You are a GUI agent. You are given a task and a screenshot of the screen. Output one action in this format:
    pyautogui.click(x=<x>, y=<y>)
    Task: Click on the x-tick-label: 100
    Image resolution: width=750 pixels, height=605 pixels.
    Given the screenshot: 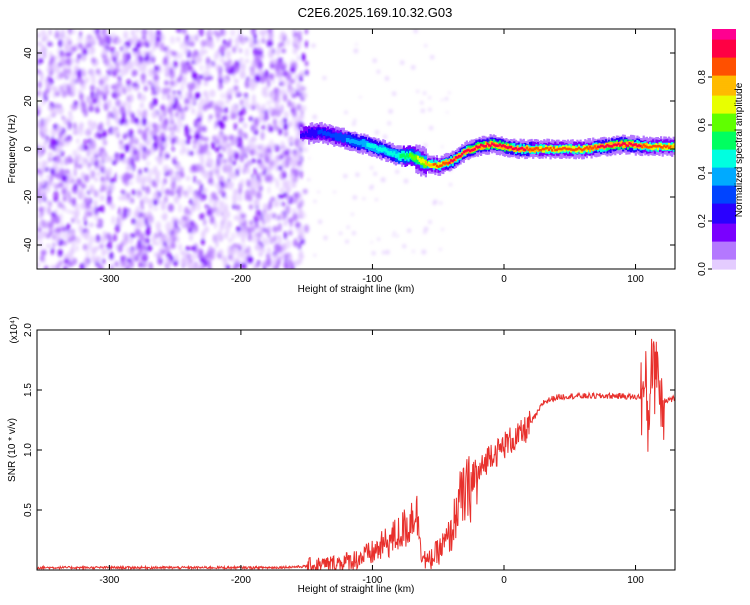 What is the action you would take?
    pyautogui.click(x=635, y=279)
    